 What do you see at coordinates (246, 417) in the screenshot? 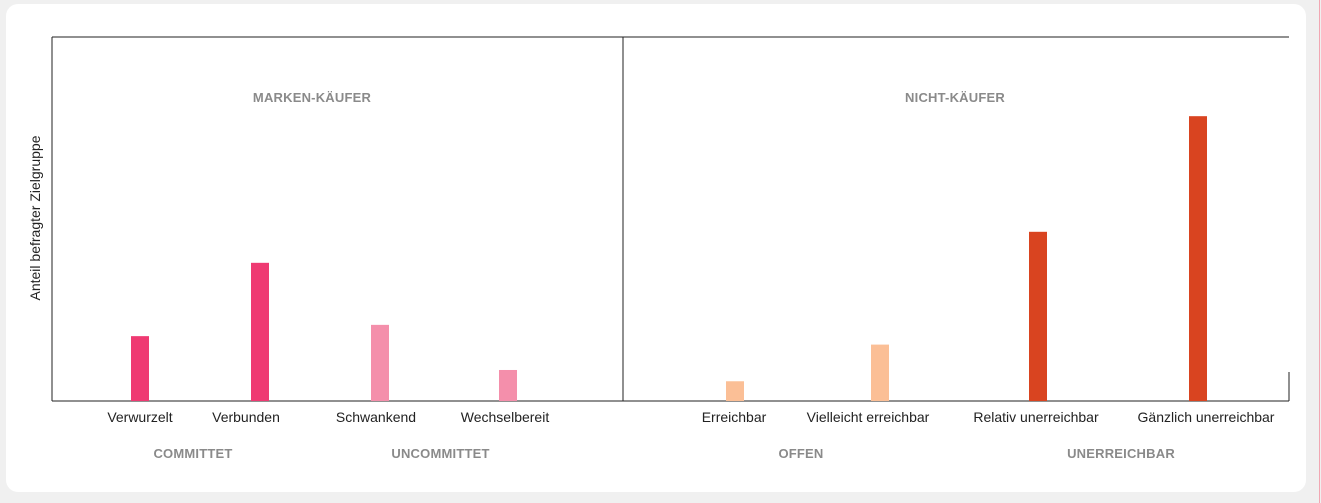
I see `x-tick-label: Verbunden` at bounding box center [246, 417].